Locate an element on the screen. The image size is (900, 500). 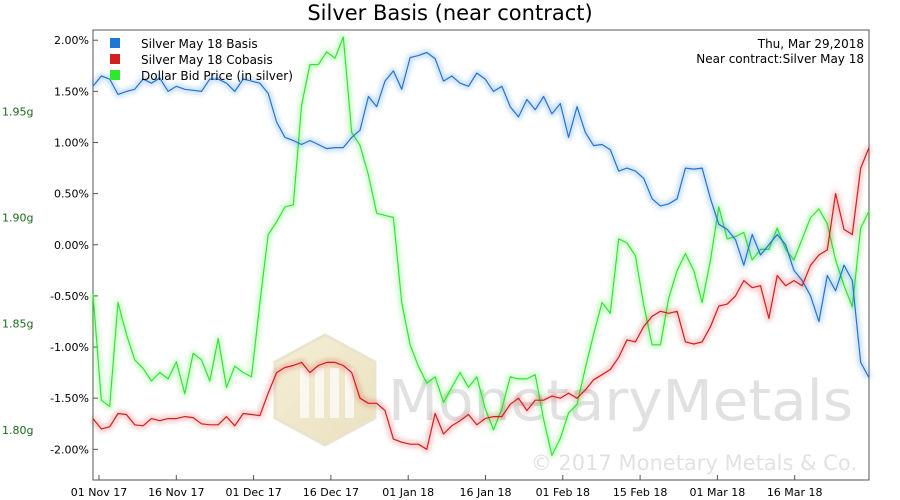
right-tick-label: 1.85g is located at coordinates (17, 324).